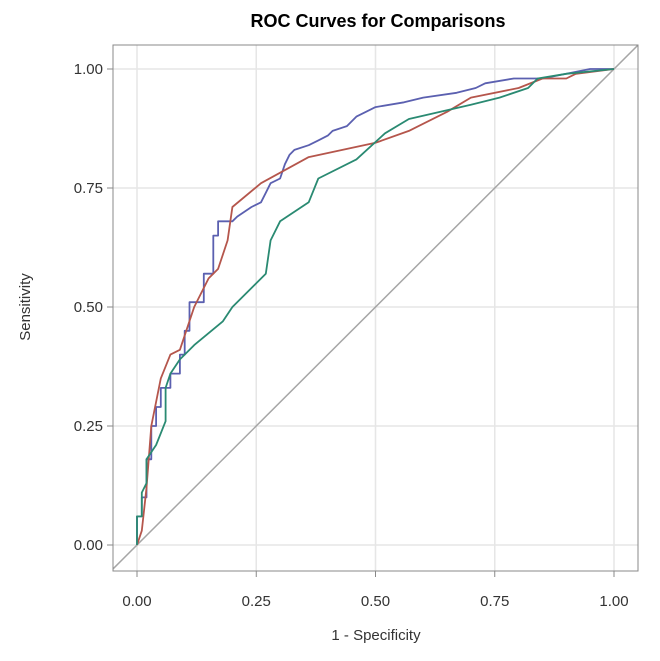  I want to click on y-tick-label: 0.00, so click(88, 545).